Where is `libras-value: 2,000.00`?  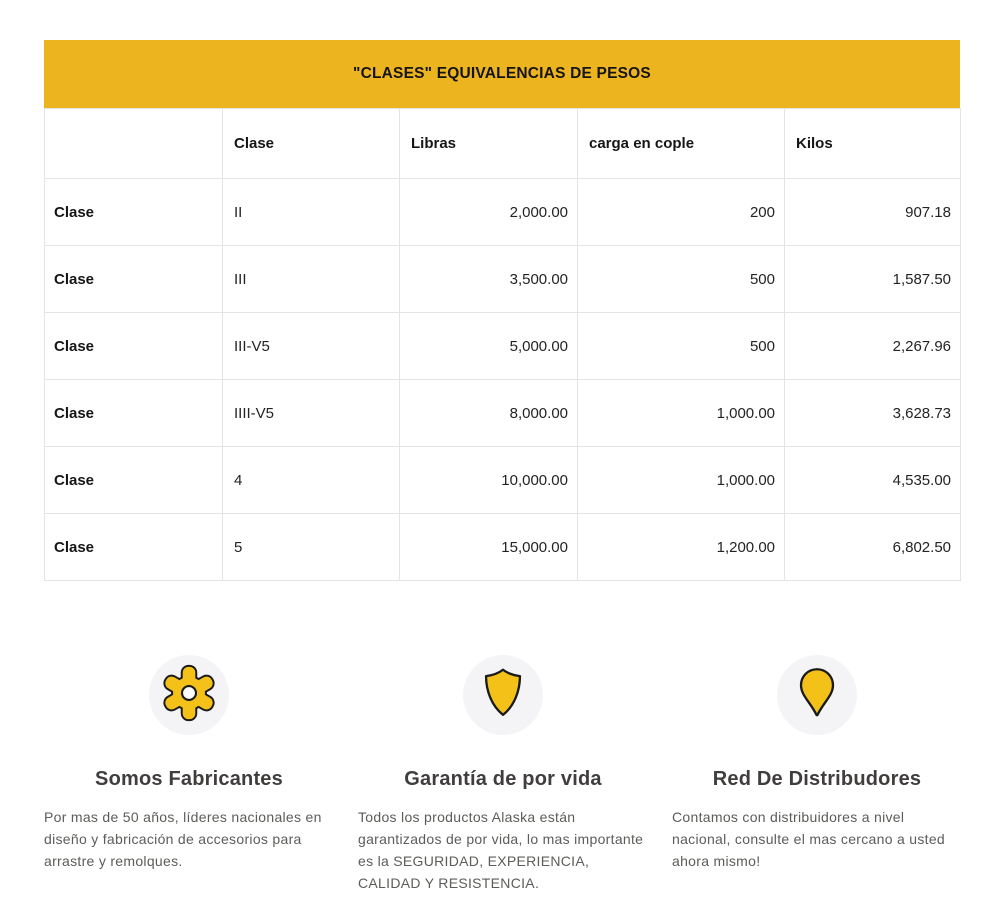 libras-value: 2,000.00 is located at coordinates (488, 212).